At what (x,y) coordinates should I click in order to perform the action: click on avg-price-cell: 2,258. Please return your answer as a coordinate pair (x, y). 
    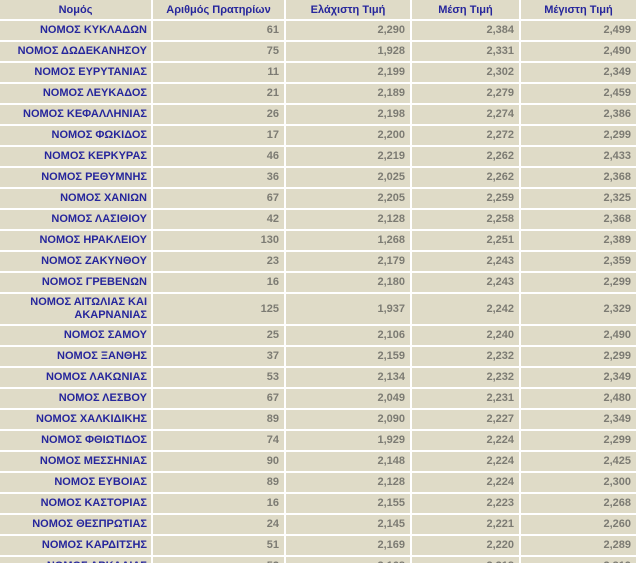
    Looking at the image, I should click on (466, 220).